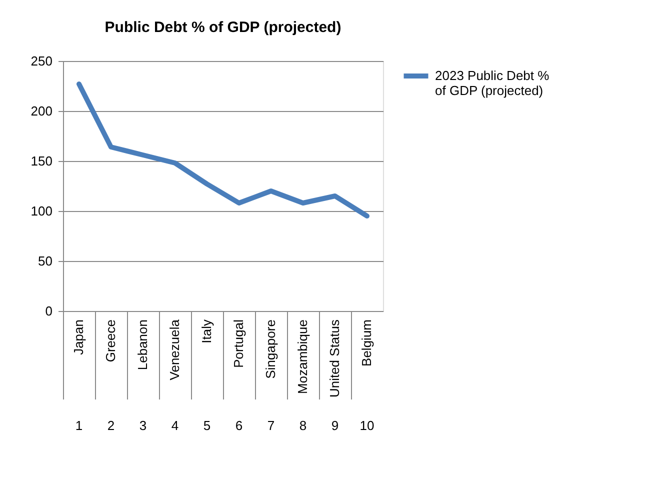  Describe the element at coordinates (48, 311) in the screenshot. I see `y-tick-label: 0` at that location.